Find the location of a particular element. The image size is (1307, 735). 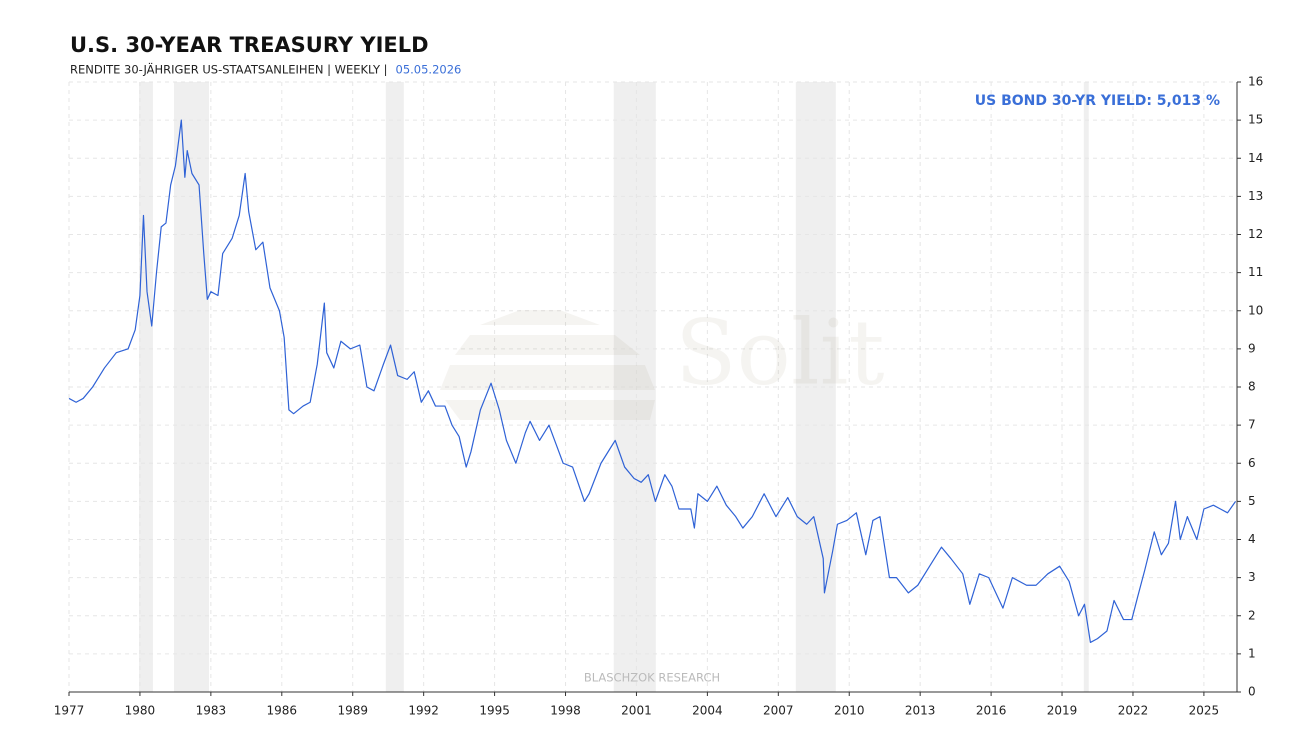

y-tick-label: 13 is located at coordinates (1255, 196).